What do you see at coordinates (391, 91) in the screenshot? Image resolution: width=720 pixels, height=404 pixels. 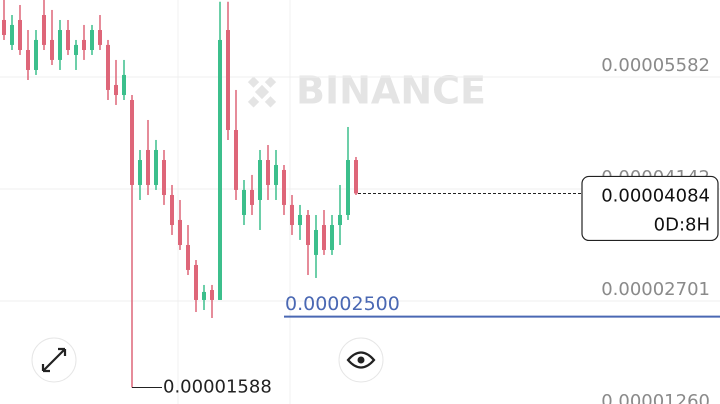 I see `watermark-text: BINANCE` at bounding box center [391, 91].